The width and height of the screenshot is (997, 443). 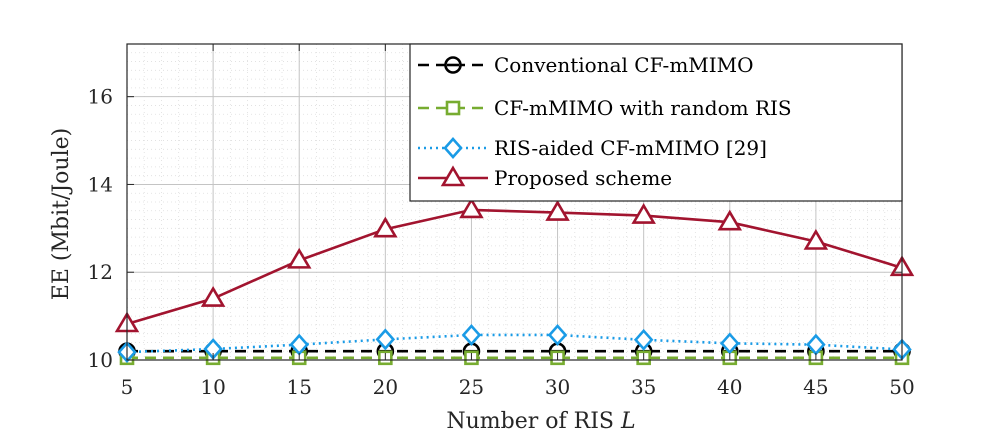 I want to click on x-tick-label: 35, so click(x=643, y=387).